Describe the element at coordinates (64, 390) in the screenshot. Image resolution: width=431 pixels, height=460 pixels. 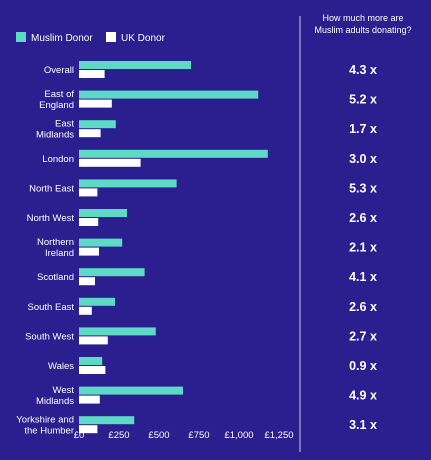
I see `category-label-line: West` at that location.